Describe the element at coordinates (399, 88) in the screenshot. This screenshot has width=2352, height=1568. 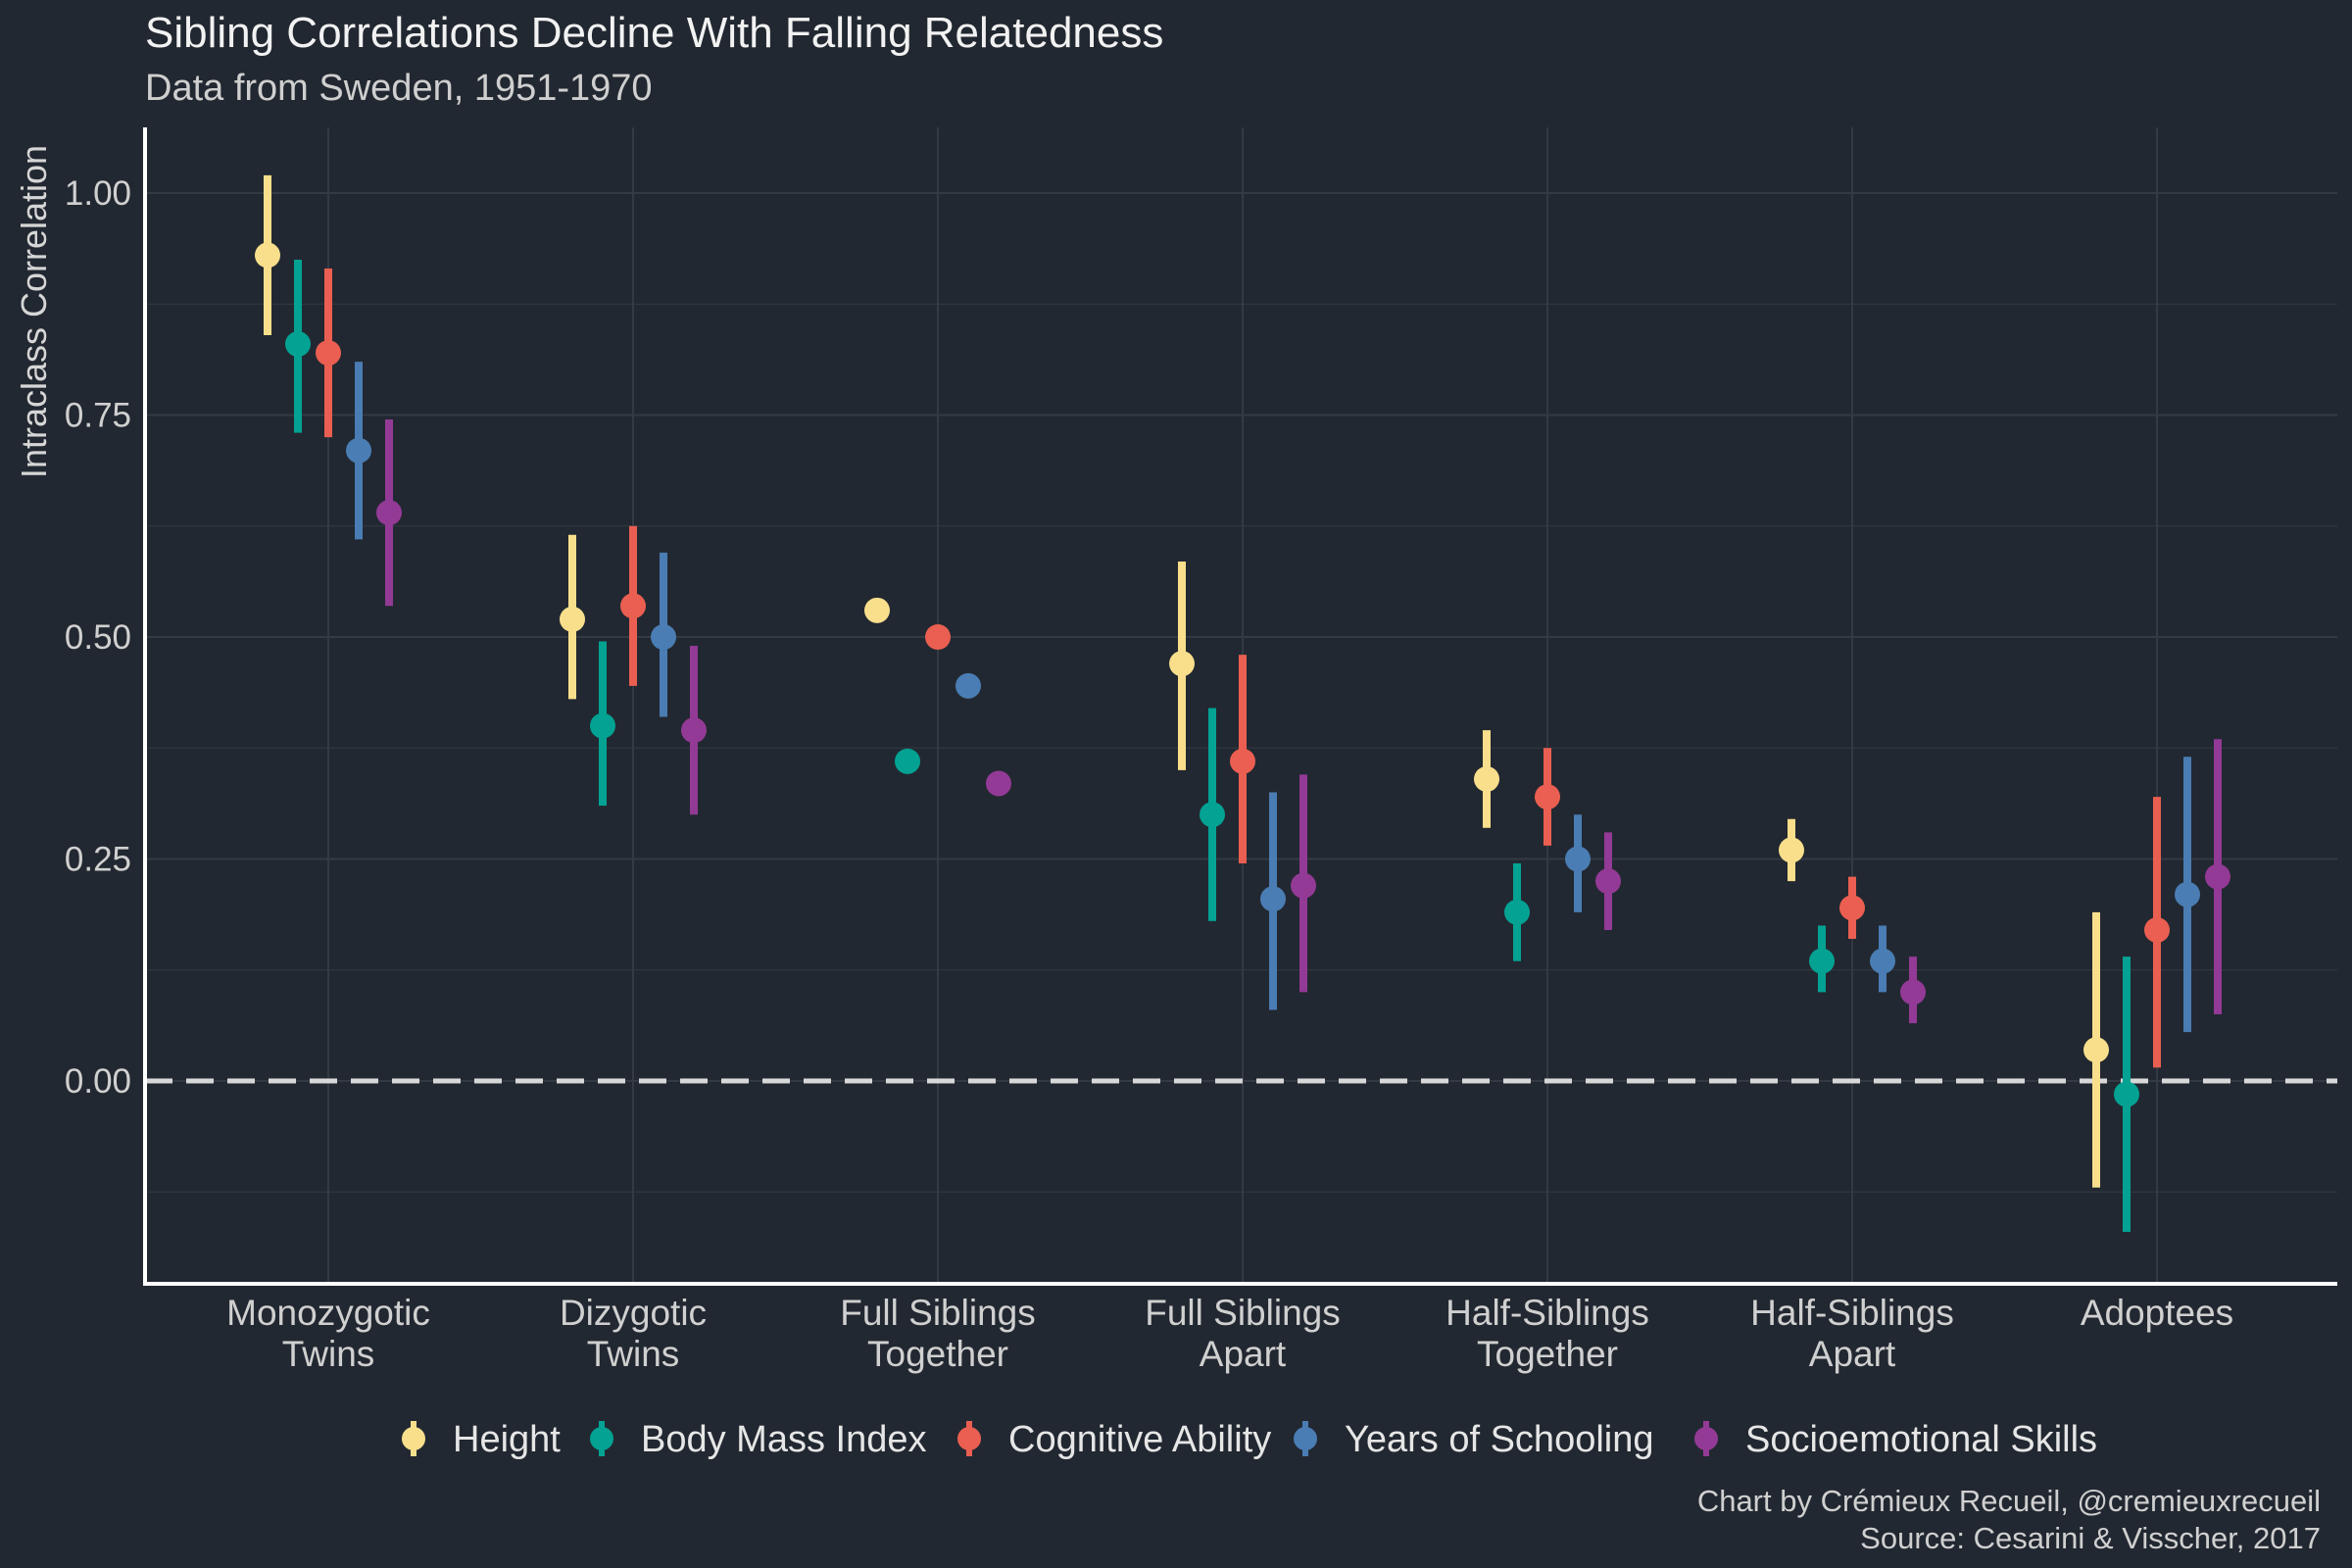
I see `chart-subtitle: Data from Sweden, 1951-1970` at that location.